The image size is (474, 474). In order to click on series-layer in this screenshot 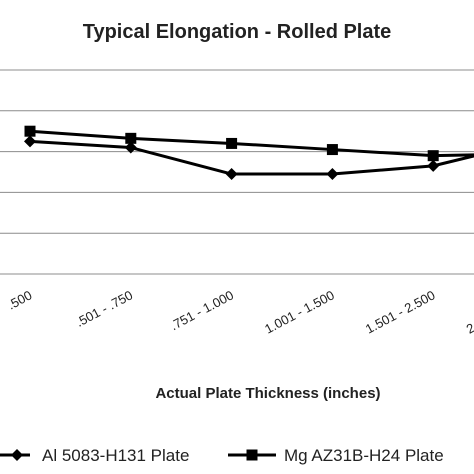, I will do `click(249, 153)`.